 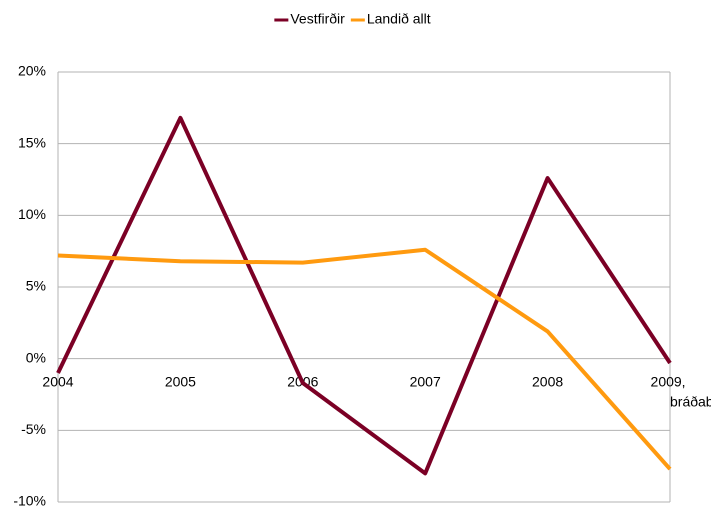 I want to click on legend-label: Vestfirðir, so click(x=317, y=19).